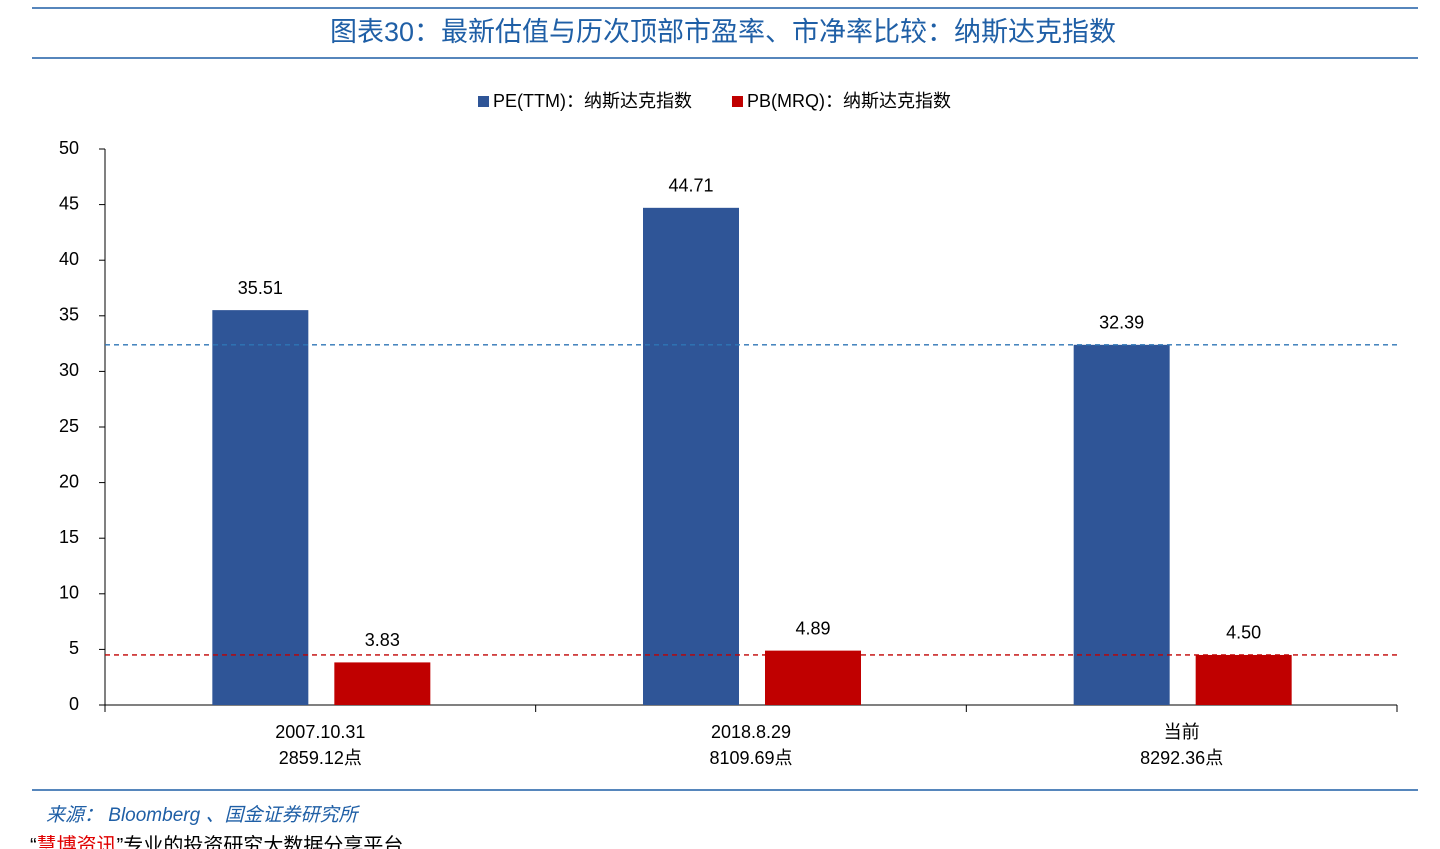 This screenshot has width=1440, height=849. What do you see at coordinates (320, 732) in the screenshot?
I see `x-tick-label: 2007.10.31` at bounding box center [320, 732].